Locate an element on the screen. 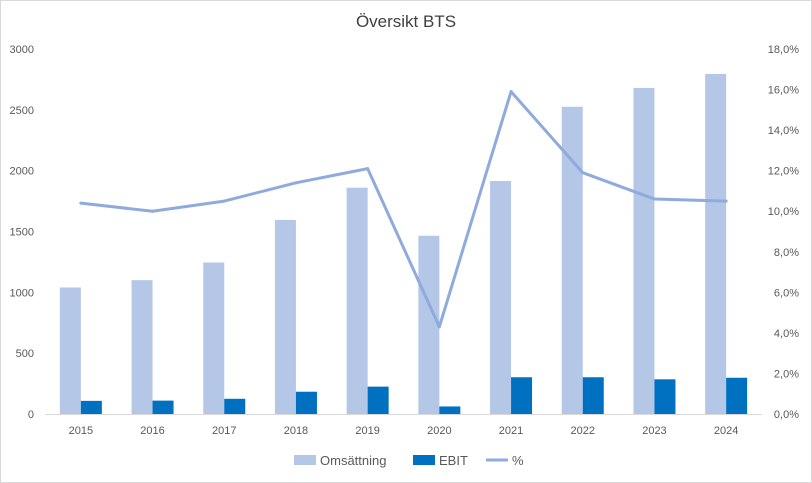 Image resolution: width=812 pixels, height=483 pixels. y-right-tick-label: 18,0% is located at coordinates (783, 50).